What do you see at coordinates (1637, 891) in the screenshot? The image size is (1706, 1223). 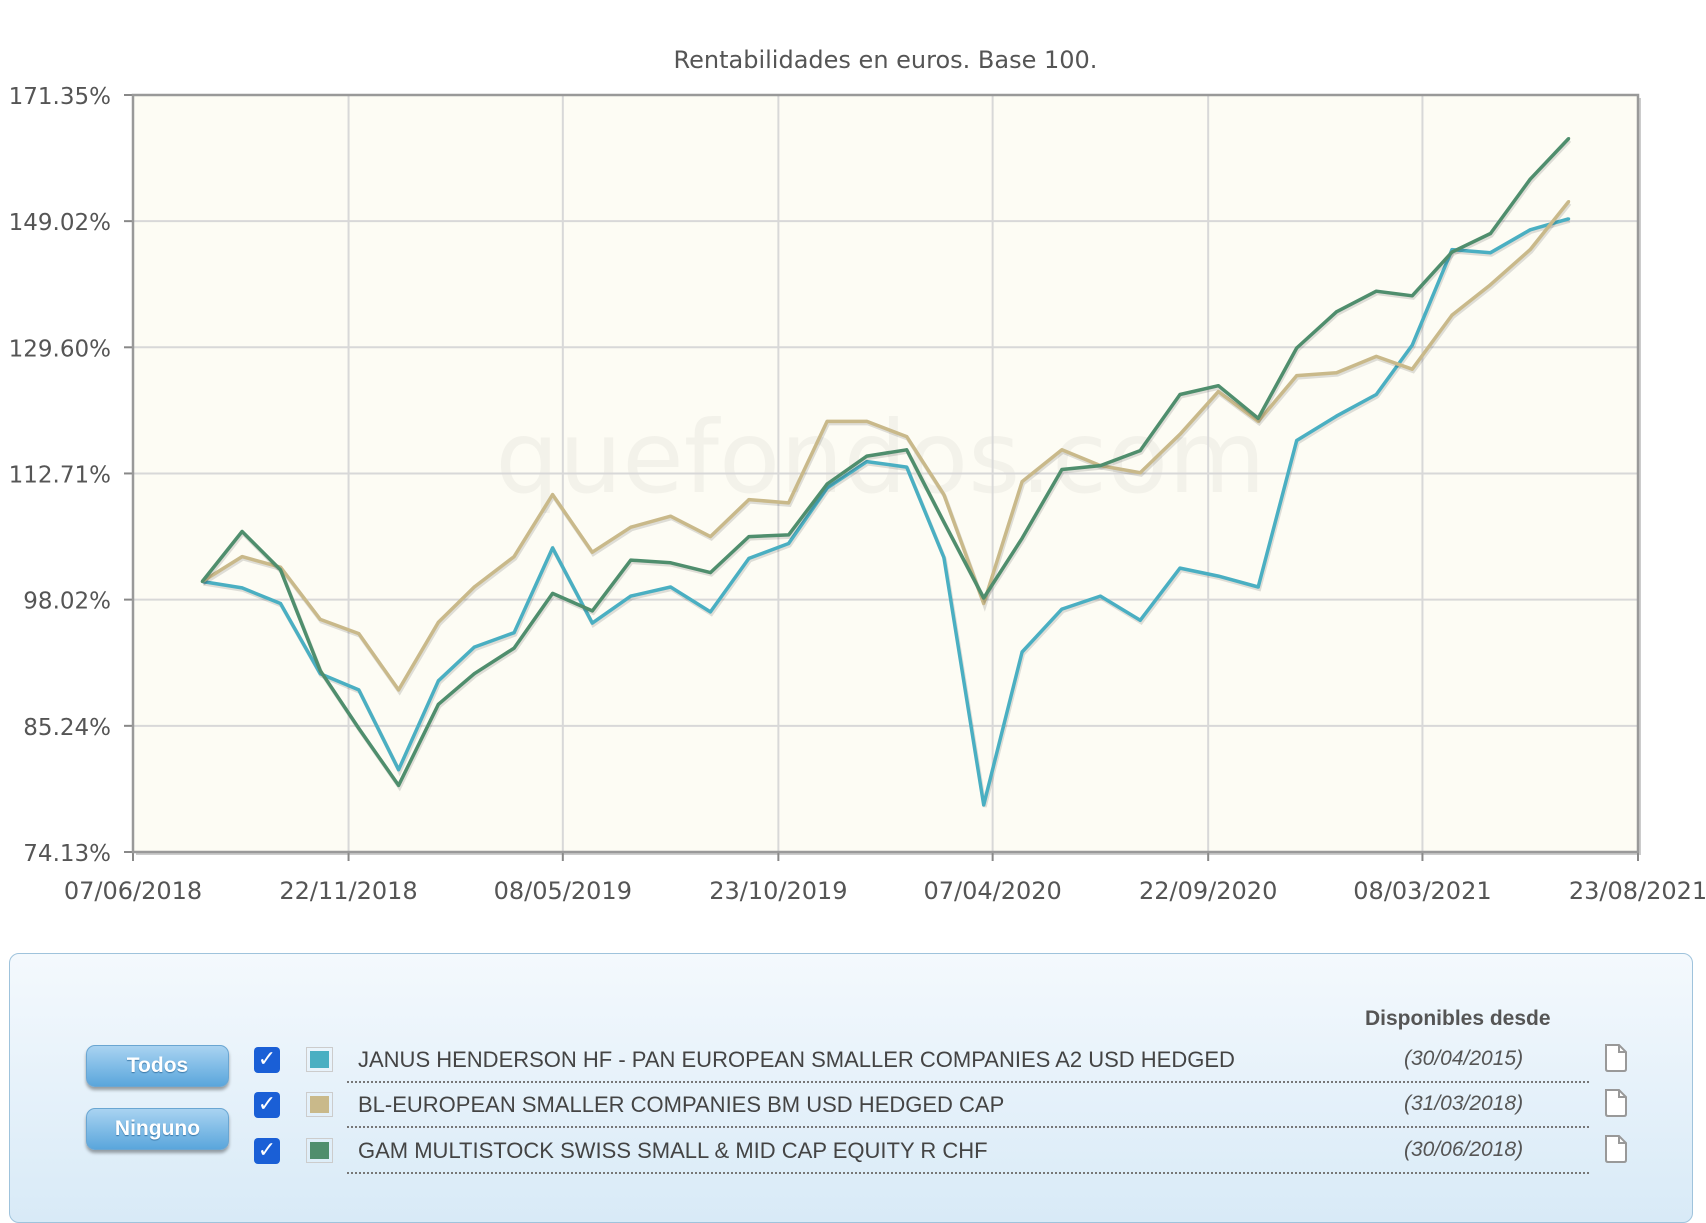 I see `x-tick-label: 23/08/2021` at bounding box center [1637, 891].